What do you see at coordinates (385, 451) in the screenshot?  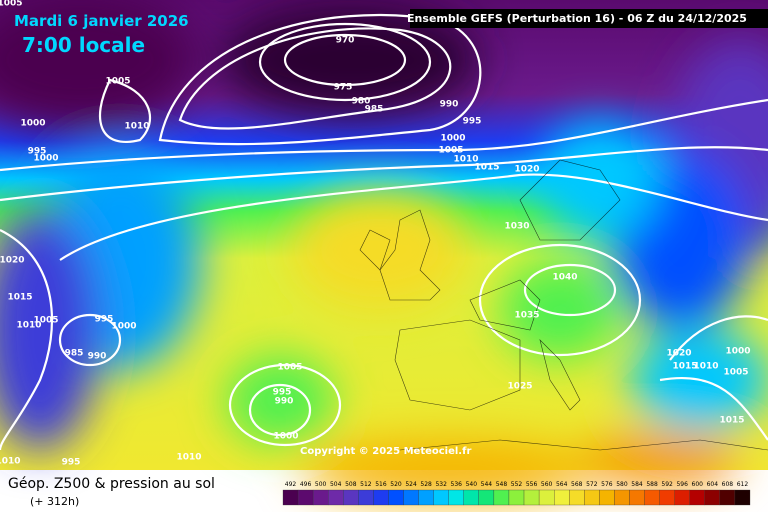 I see `copyright: Copyright © 2025 Meteociel.fr` at bounding box center [385, 451].